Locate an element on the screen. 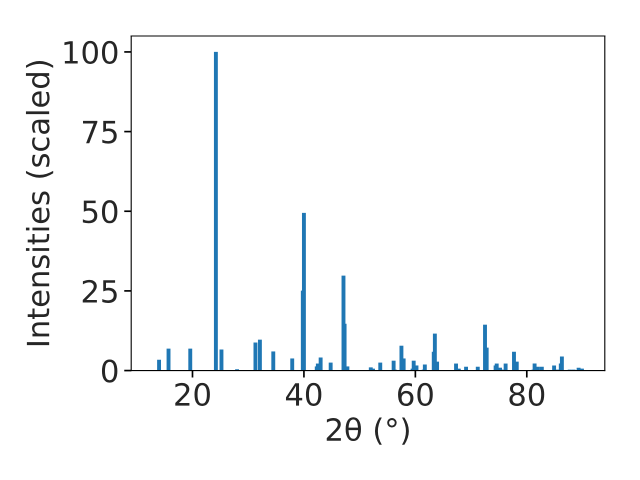 The image size is (640, 480). x-tick-label: 80 is located at coordinates (526, 394).